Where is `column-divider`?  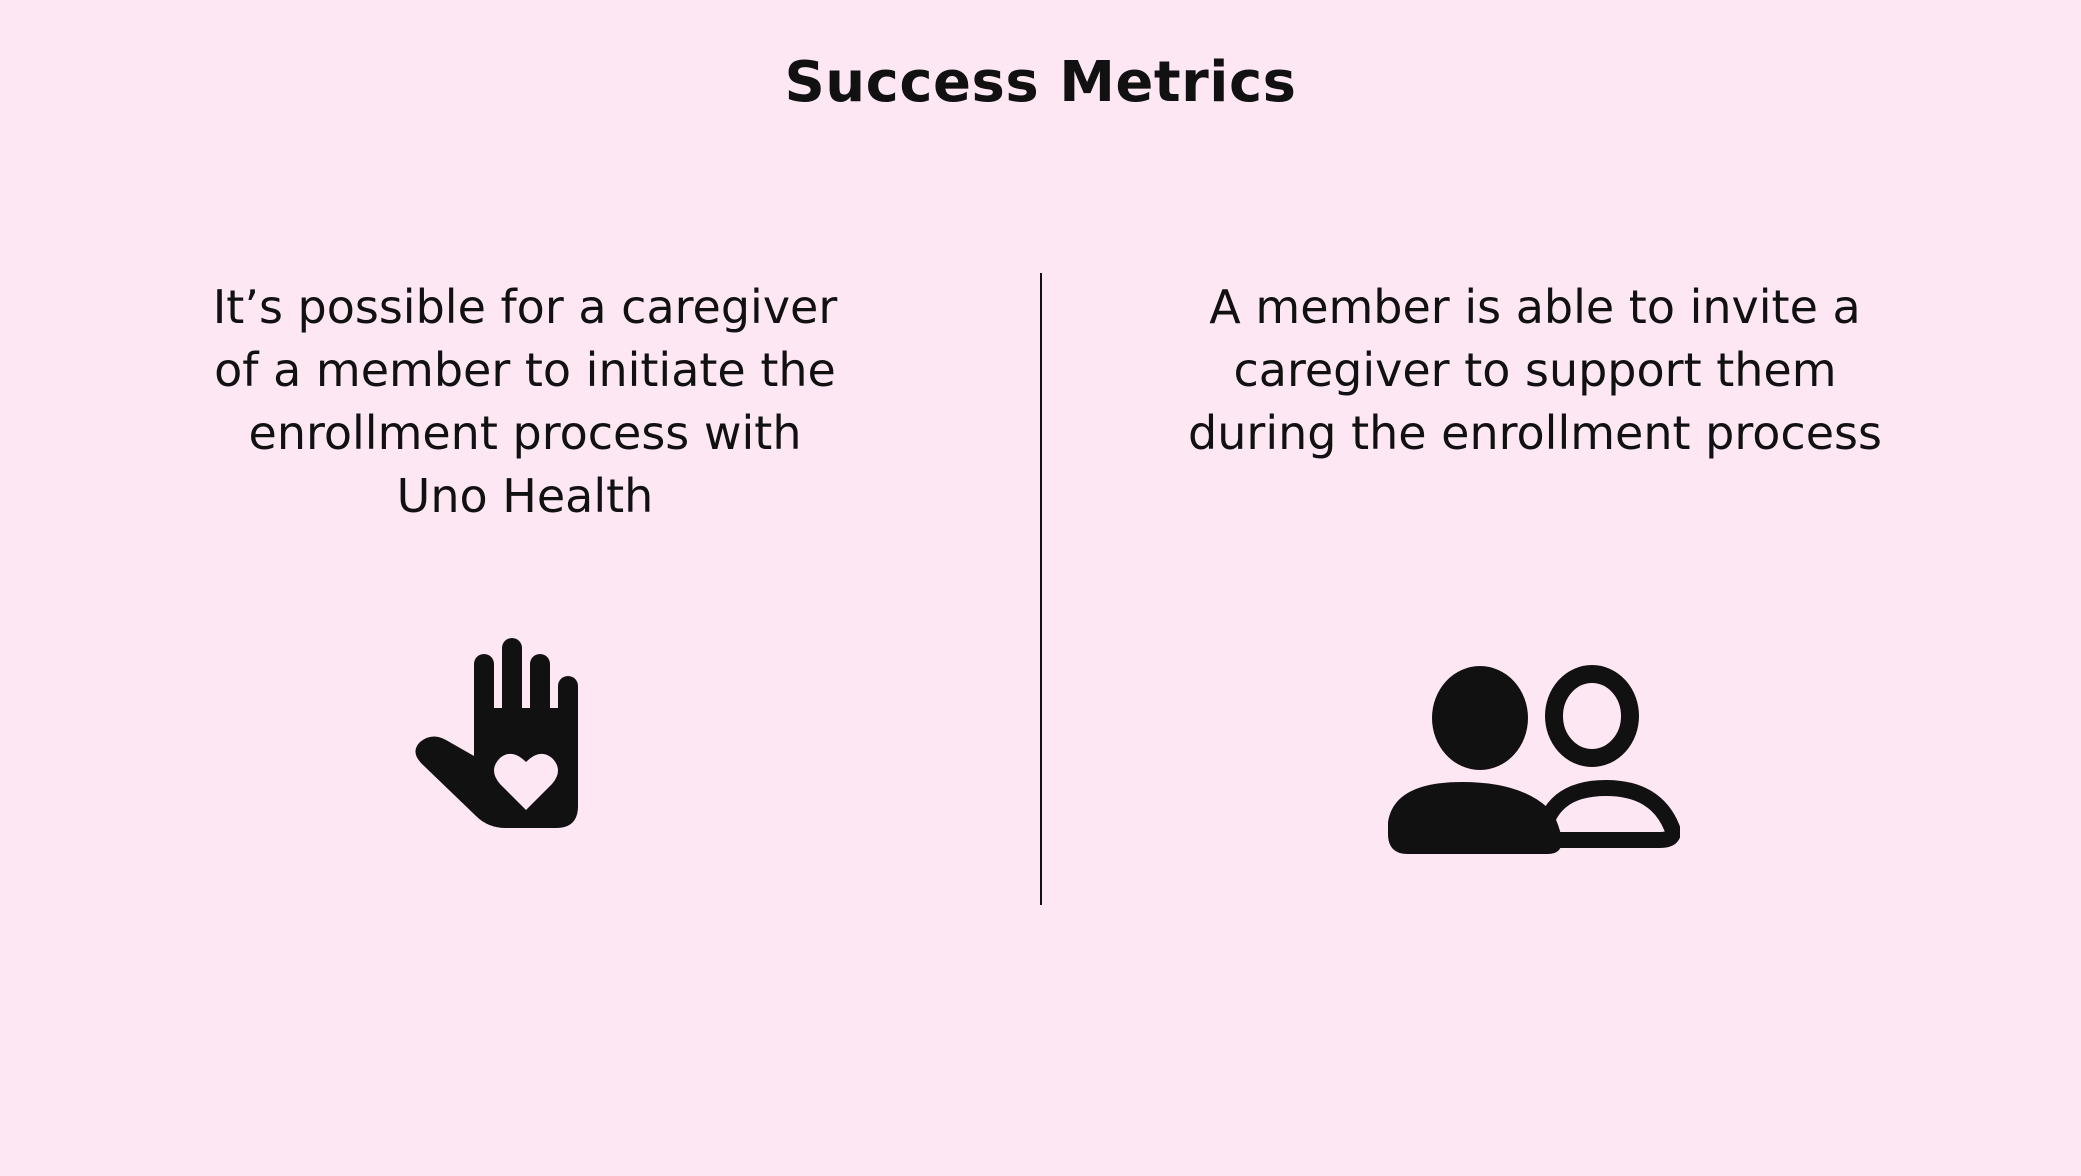
column-divider is located at coordinates (1041, 589).